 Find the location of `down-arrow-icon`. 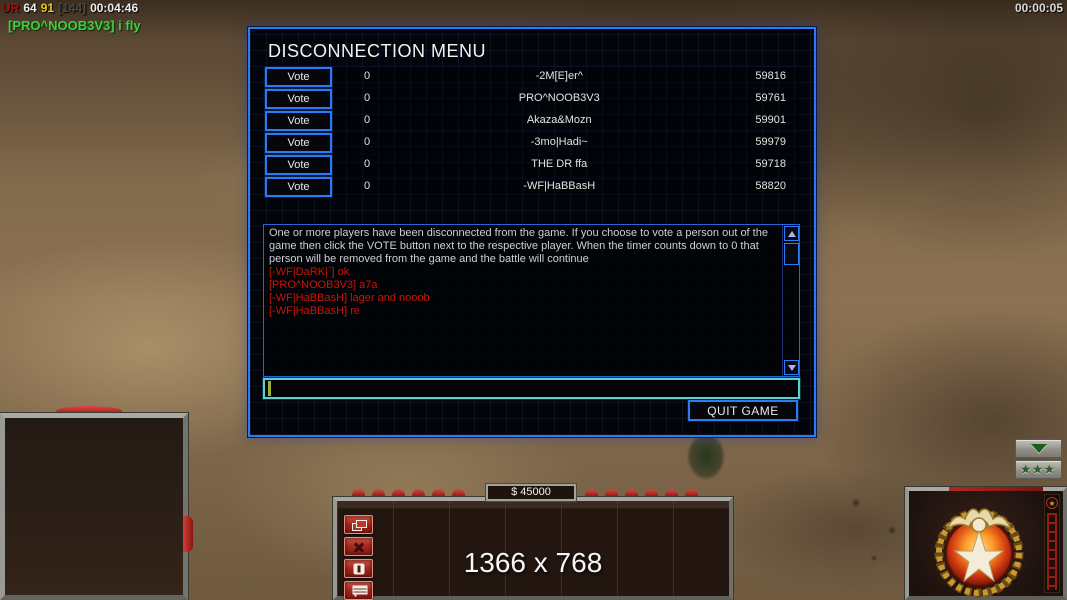

down-arrow-icon is located at coordinates (791, 367).